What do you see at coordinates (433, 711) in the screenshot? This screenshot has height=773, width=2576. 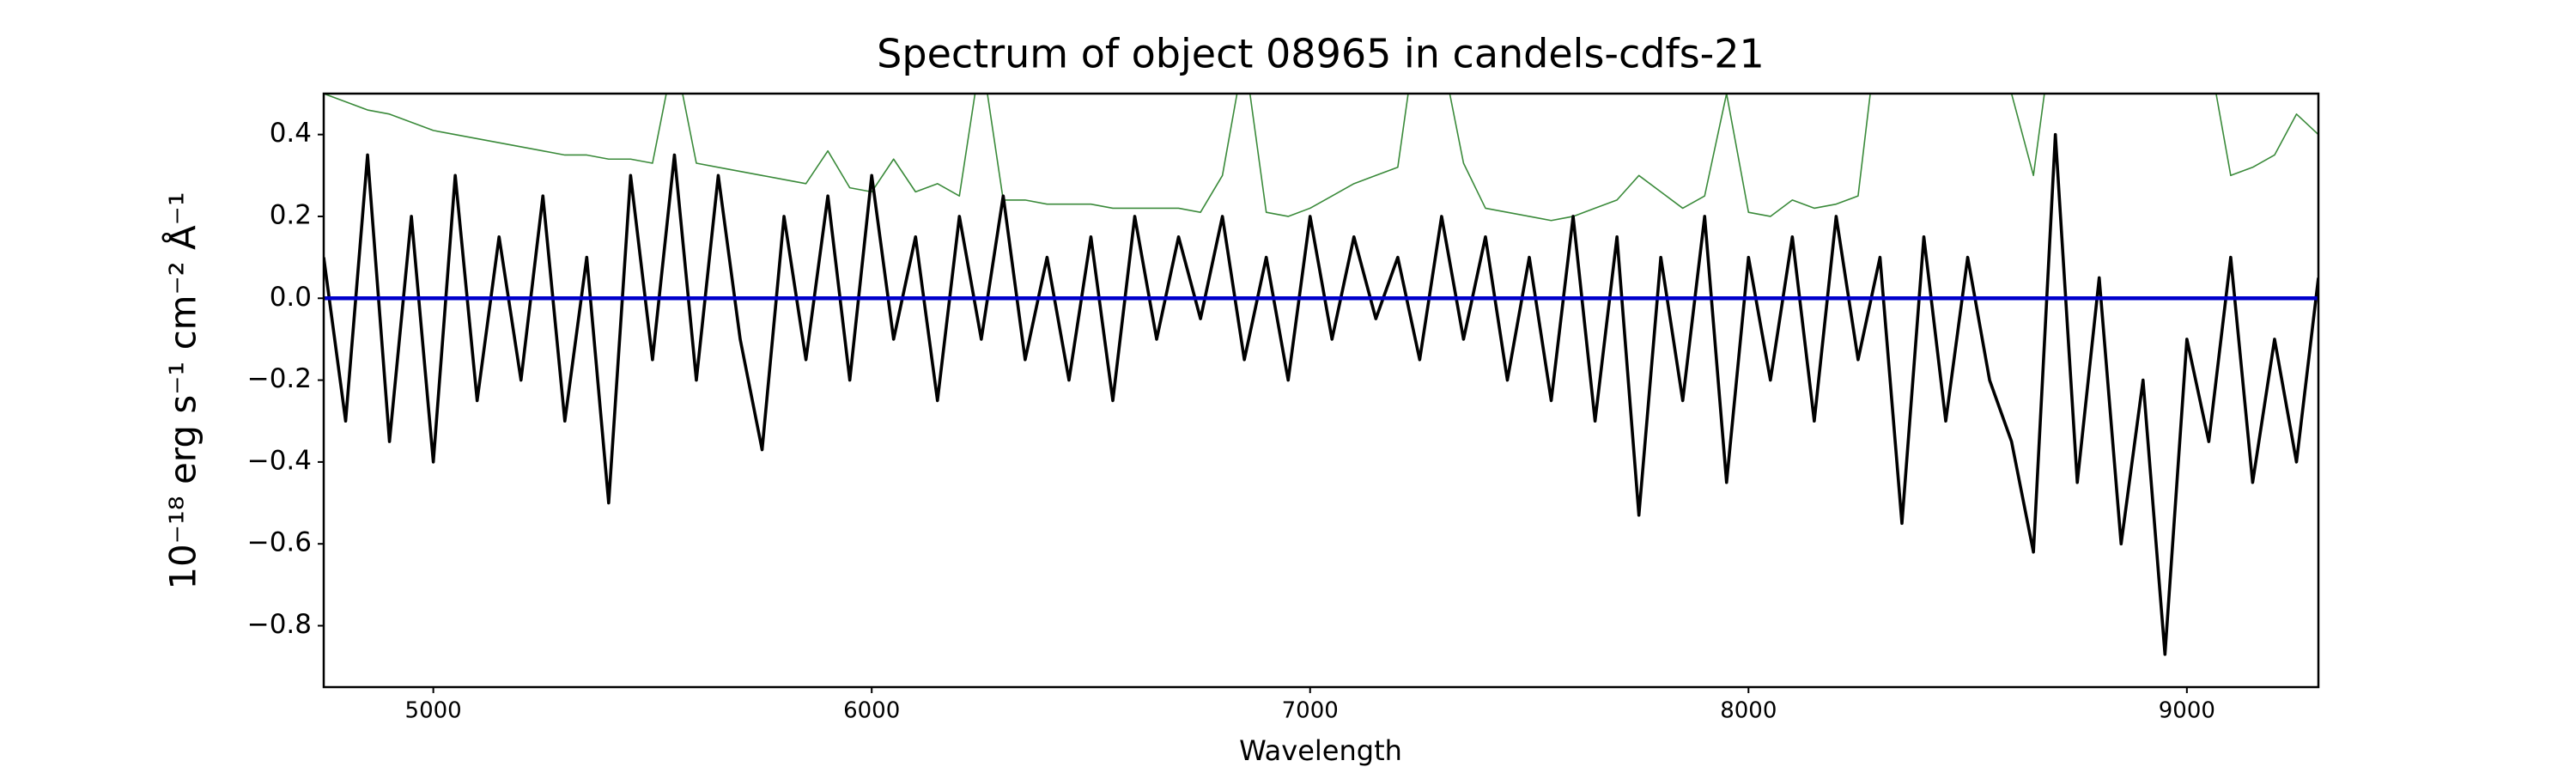 I see `x-tick-label: 5000` at bounding box center [433, 711].